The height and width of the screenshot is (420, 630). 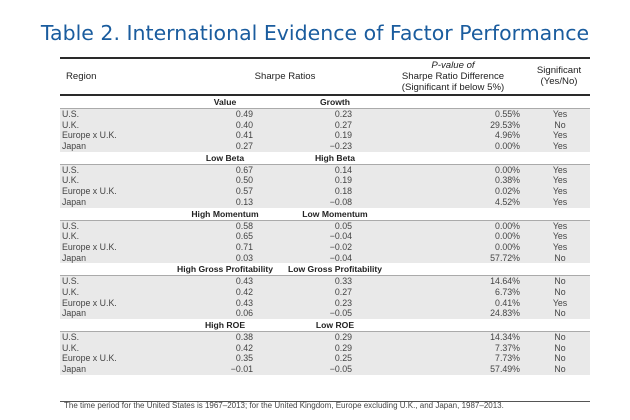 What do you see at coordinates (343, 358) in the screenshot?
I see `sharpe-b-cell: 0.25` at bounding box center [343, 358].